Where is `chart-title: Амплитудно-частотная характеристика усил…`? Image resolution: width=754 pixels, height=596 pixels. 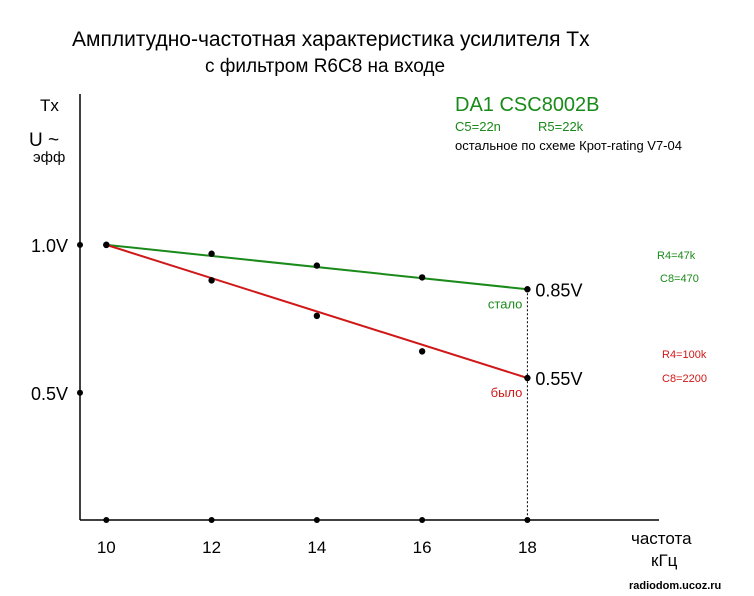 chart-title: Амплитудно-частотная характеристика усил… is located at coordinates (331, 39).